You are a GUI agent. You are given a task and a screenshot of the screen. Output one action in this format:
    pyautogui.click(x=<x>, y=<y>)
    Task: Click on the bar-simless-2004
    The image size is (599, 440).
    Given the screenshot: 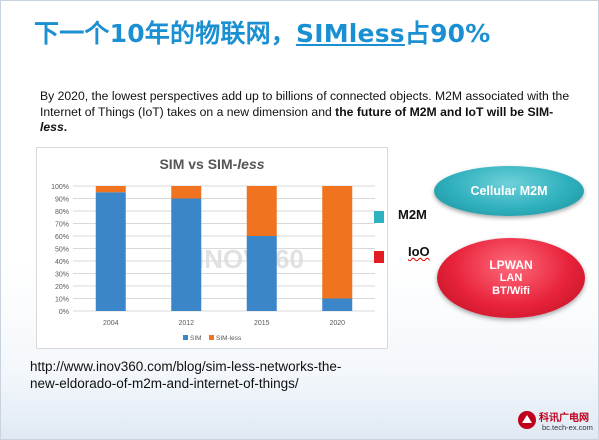 What is the action you would take?
    pyautogui.click(x=110, y=189)
    